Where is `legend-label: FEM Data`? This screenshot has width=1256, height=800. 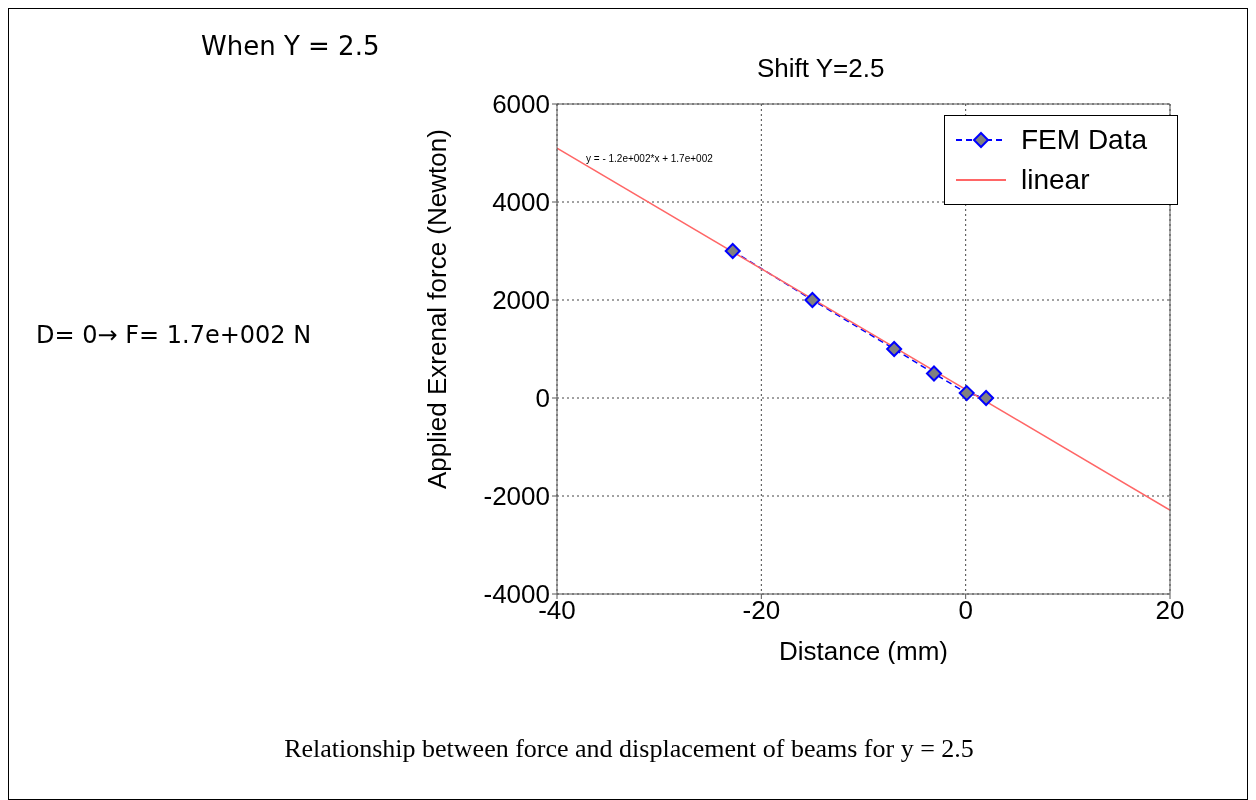 legend-label: FEM Data is located at coordinates (1084, 140).